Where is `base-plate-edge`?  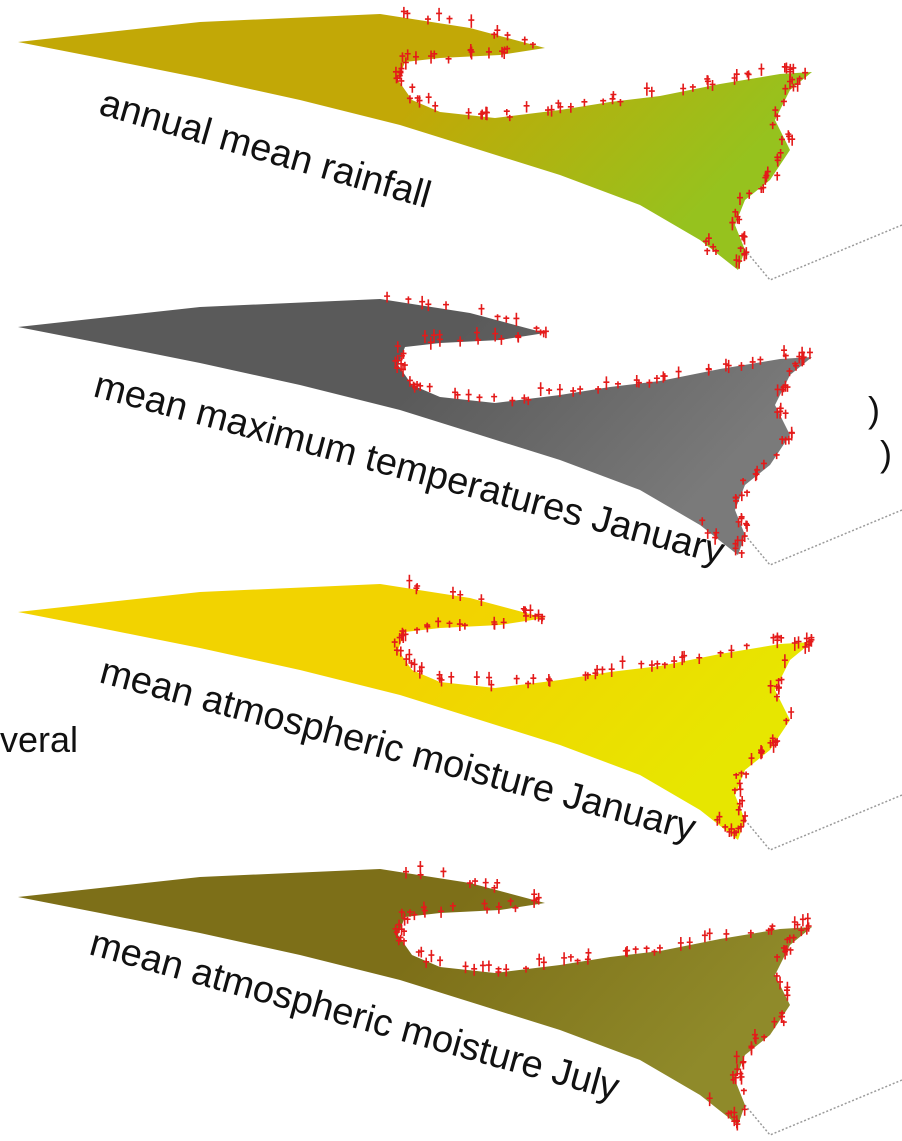 base-plate-edge is located at coordinates (823, 252).